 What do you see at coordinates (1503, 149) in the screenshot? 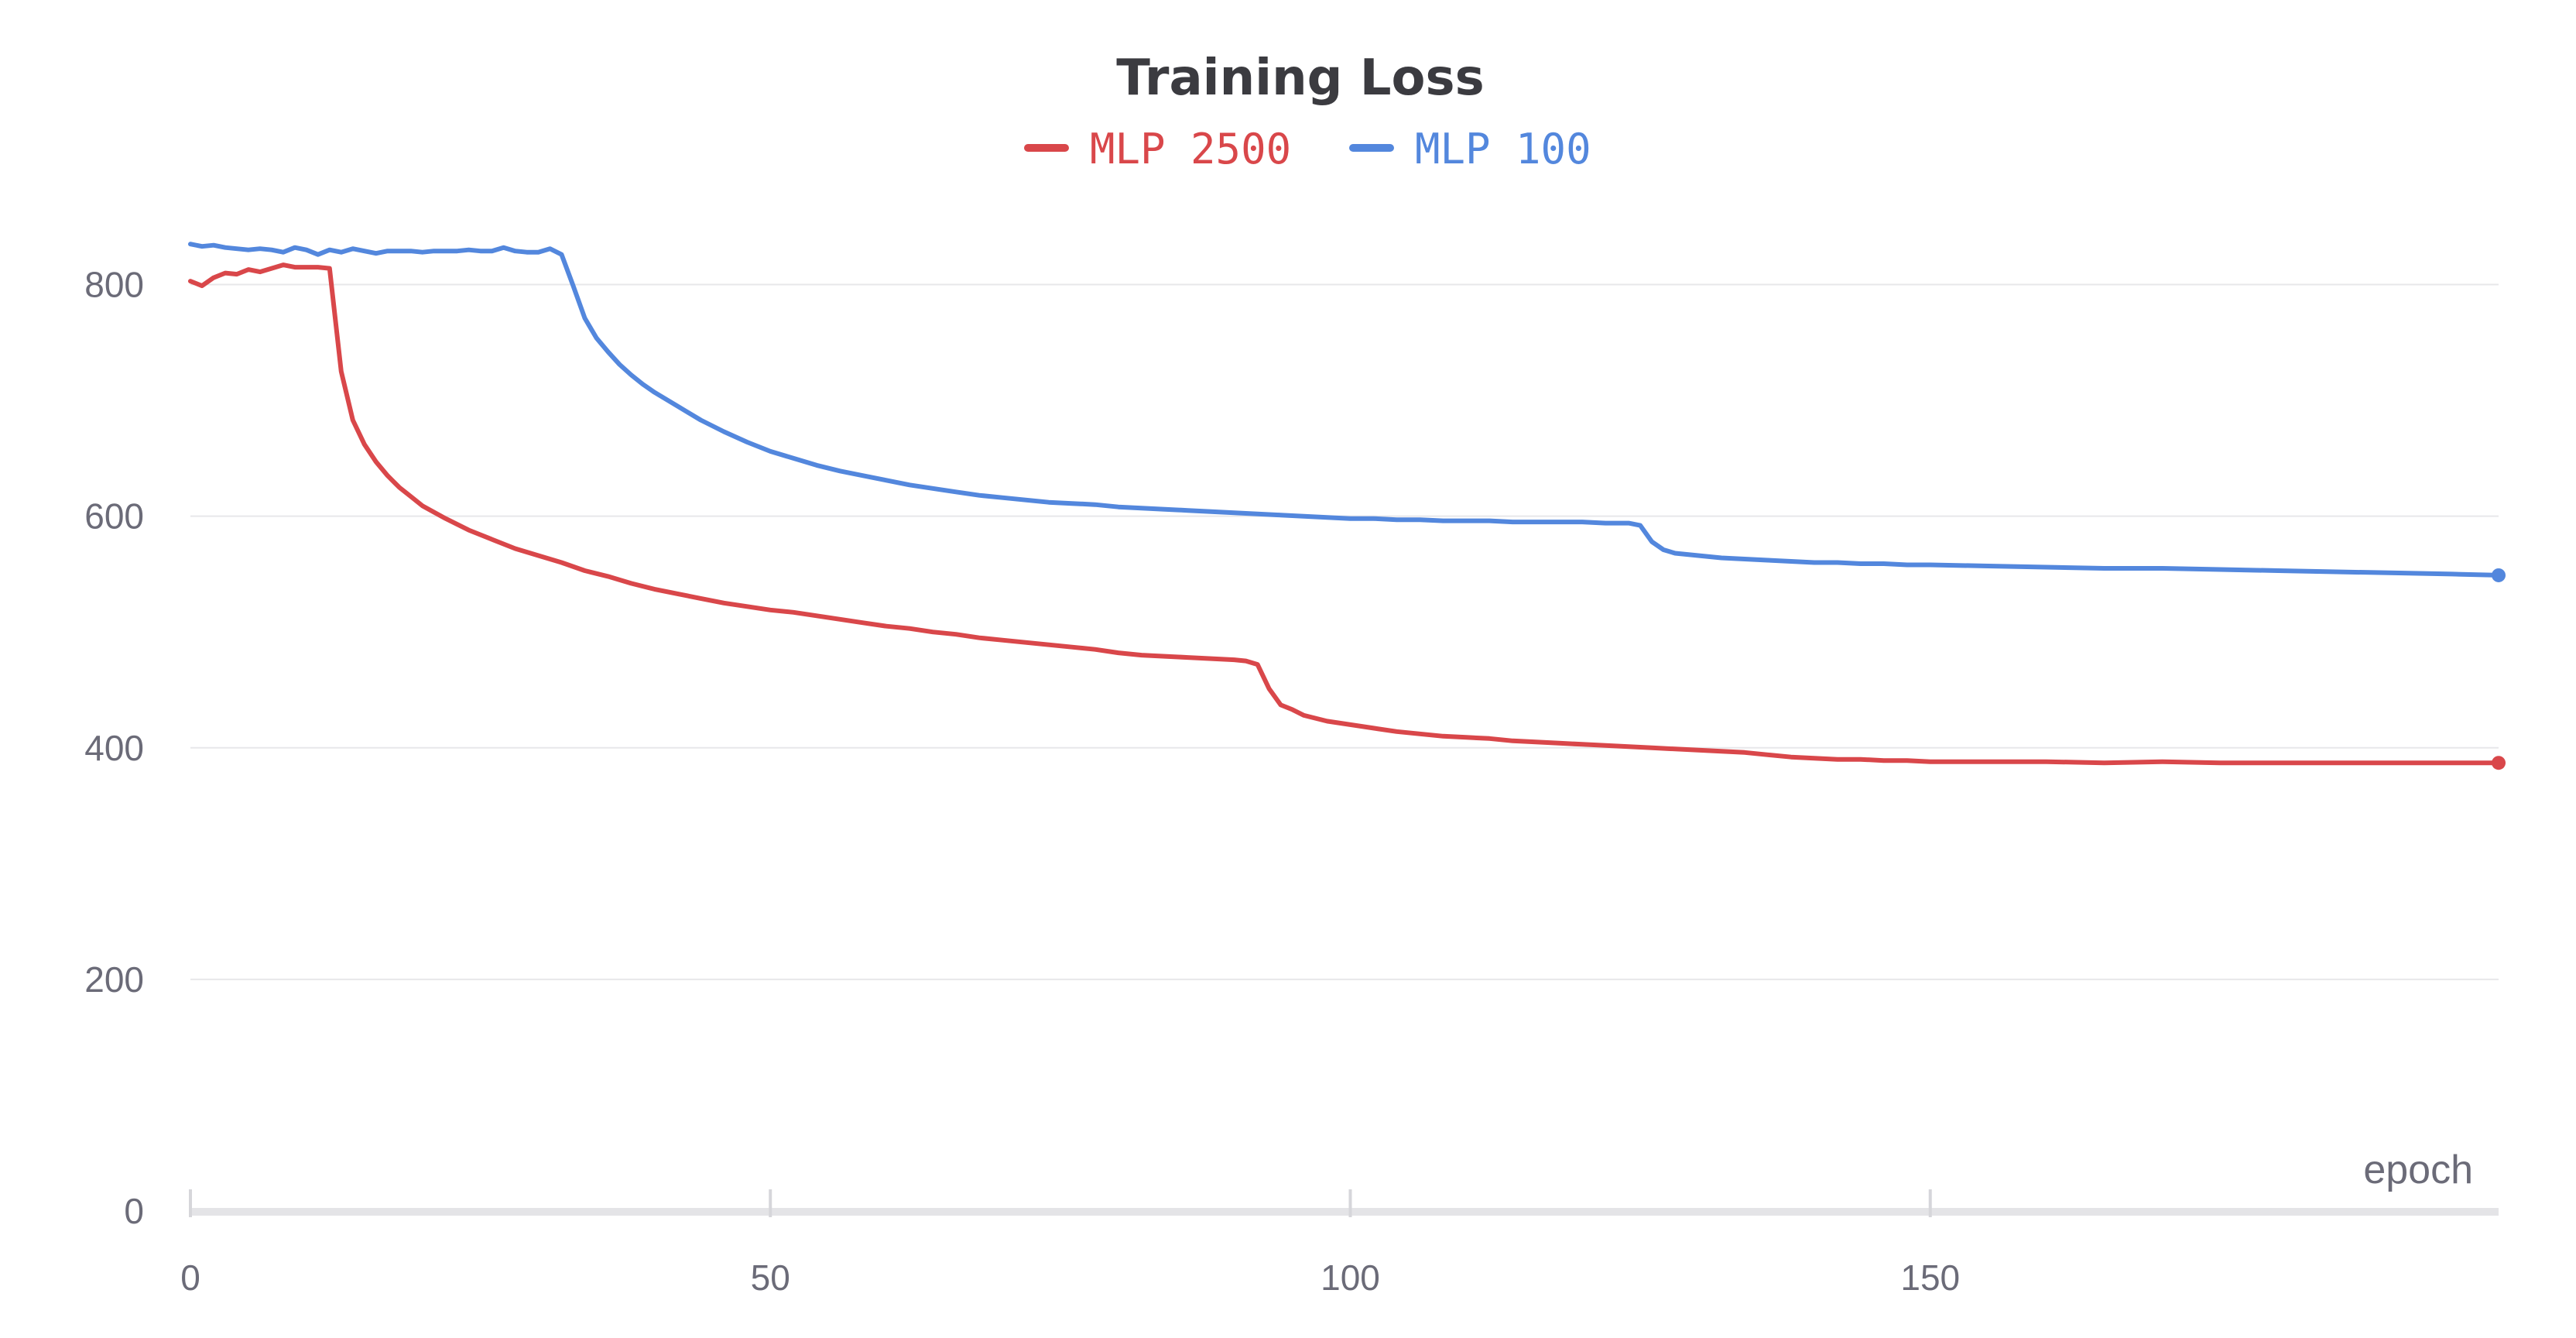
I see `legend-label-mlp-100: MLP 100` at bounding box center [1503, 149].